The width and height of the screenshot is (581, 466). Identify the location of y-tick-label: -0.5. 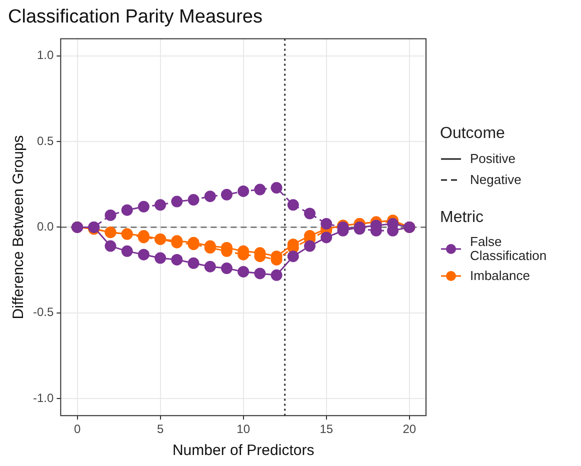
(43, 312).